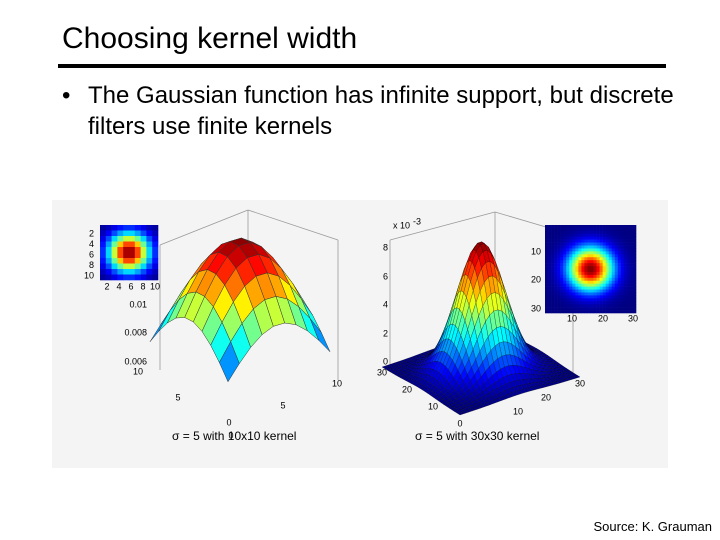 The width and height of the screenshot is (720, 540). Describe the element at coordinates (536, 279) in the screenshot. I see `tick-label: 20` at that location.